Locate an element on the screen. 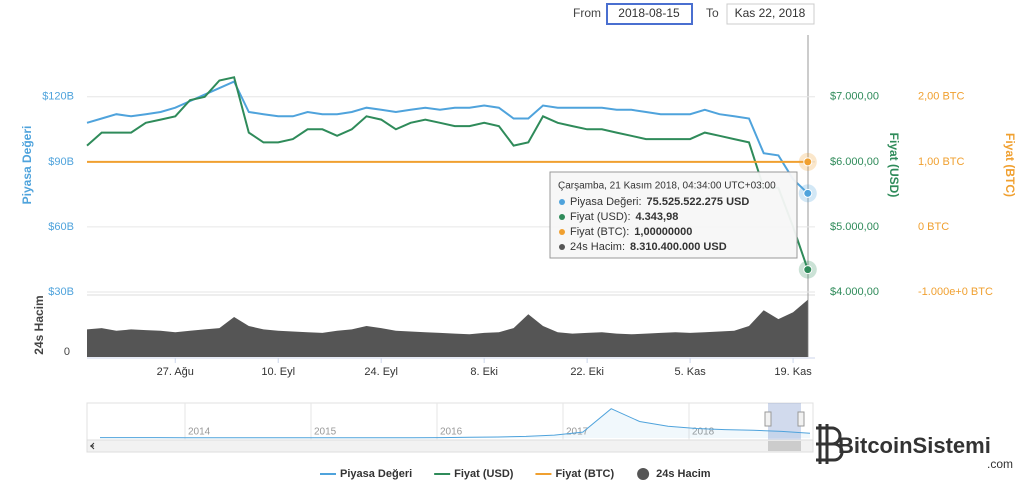 The image size is (1024, 483). navigator-label: 2017 is located at coordinates (577, 432).